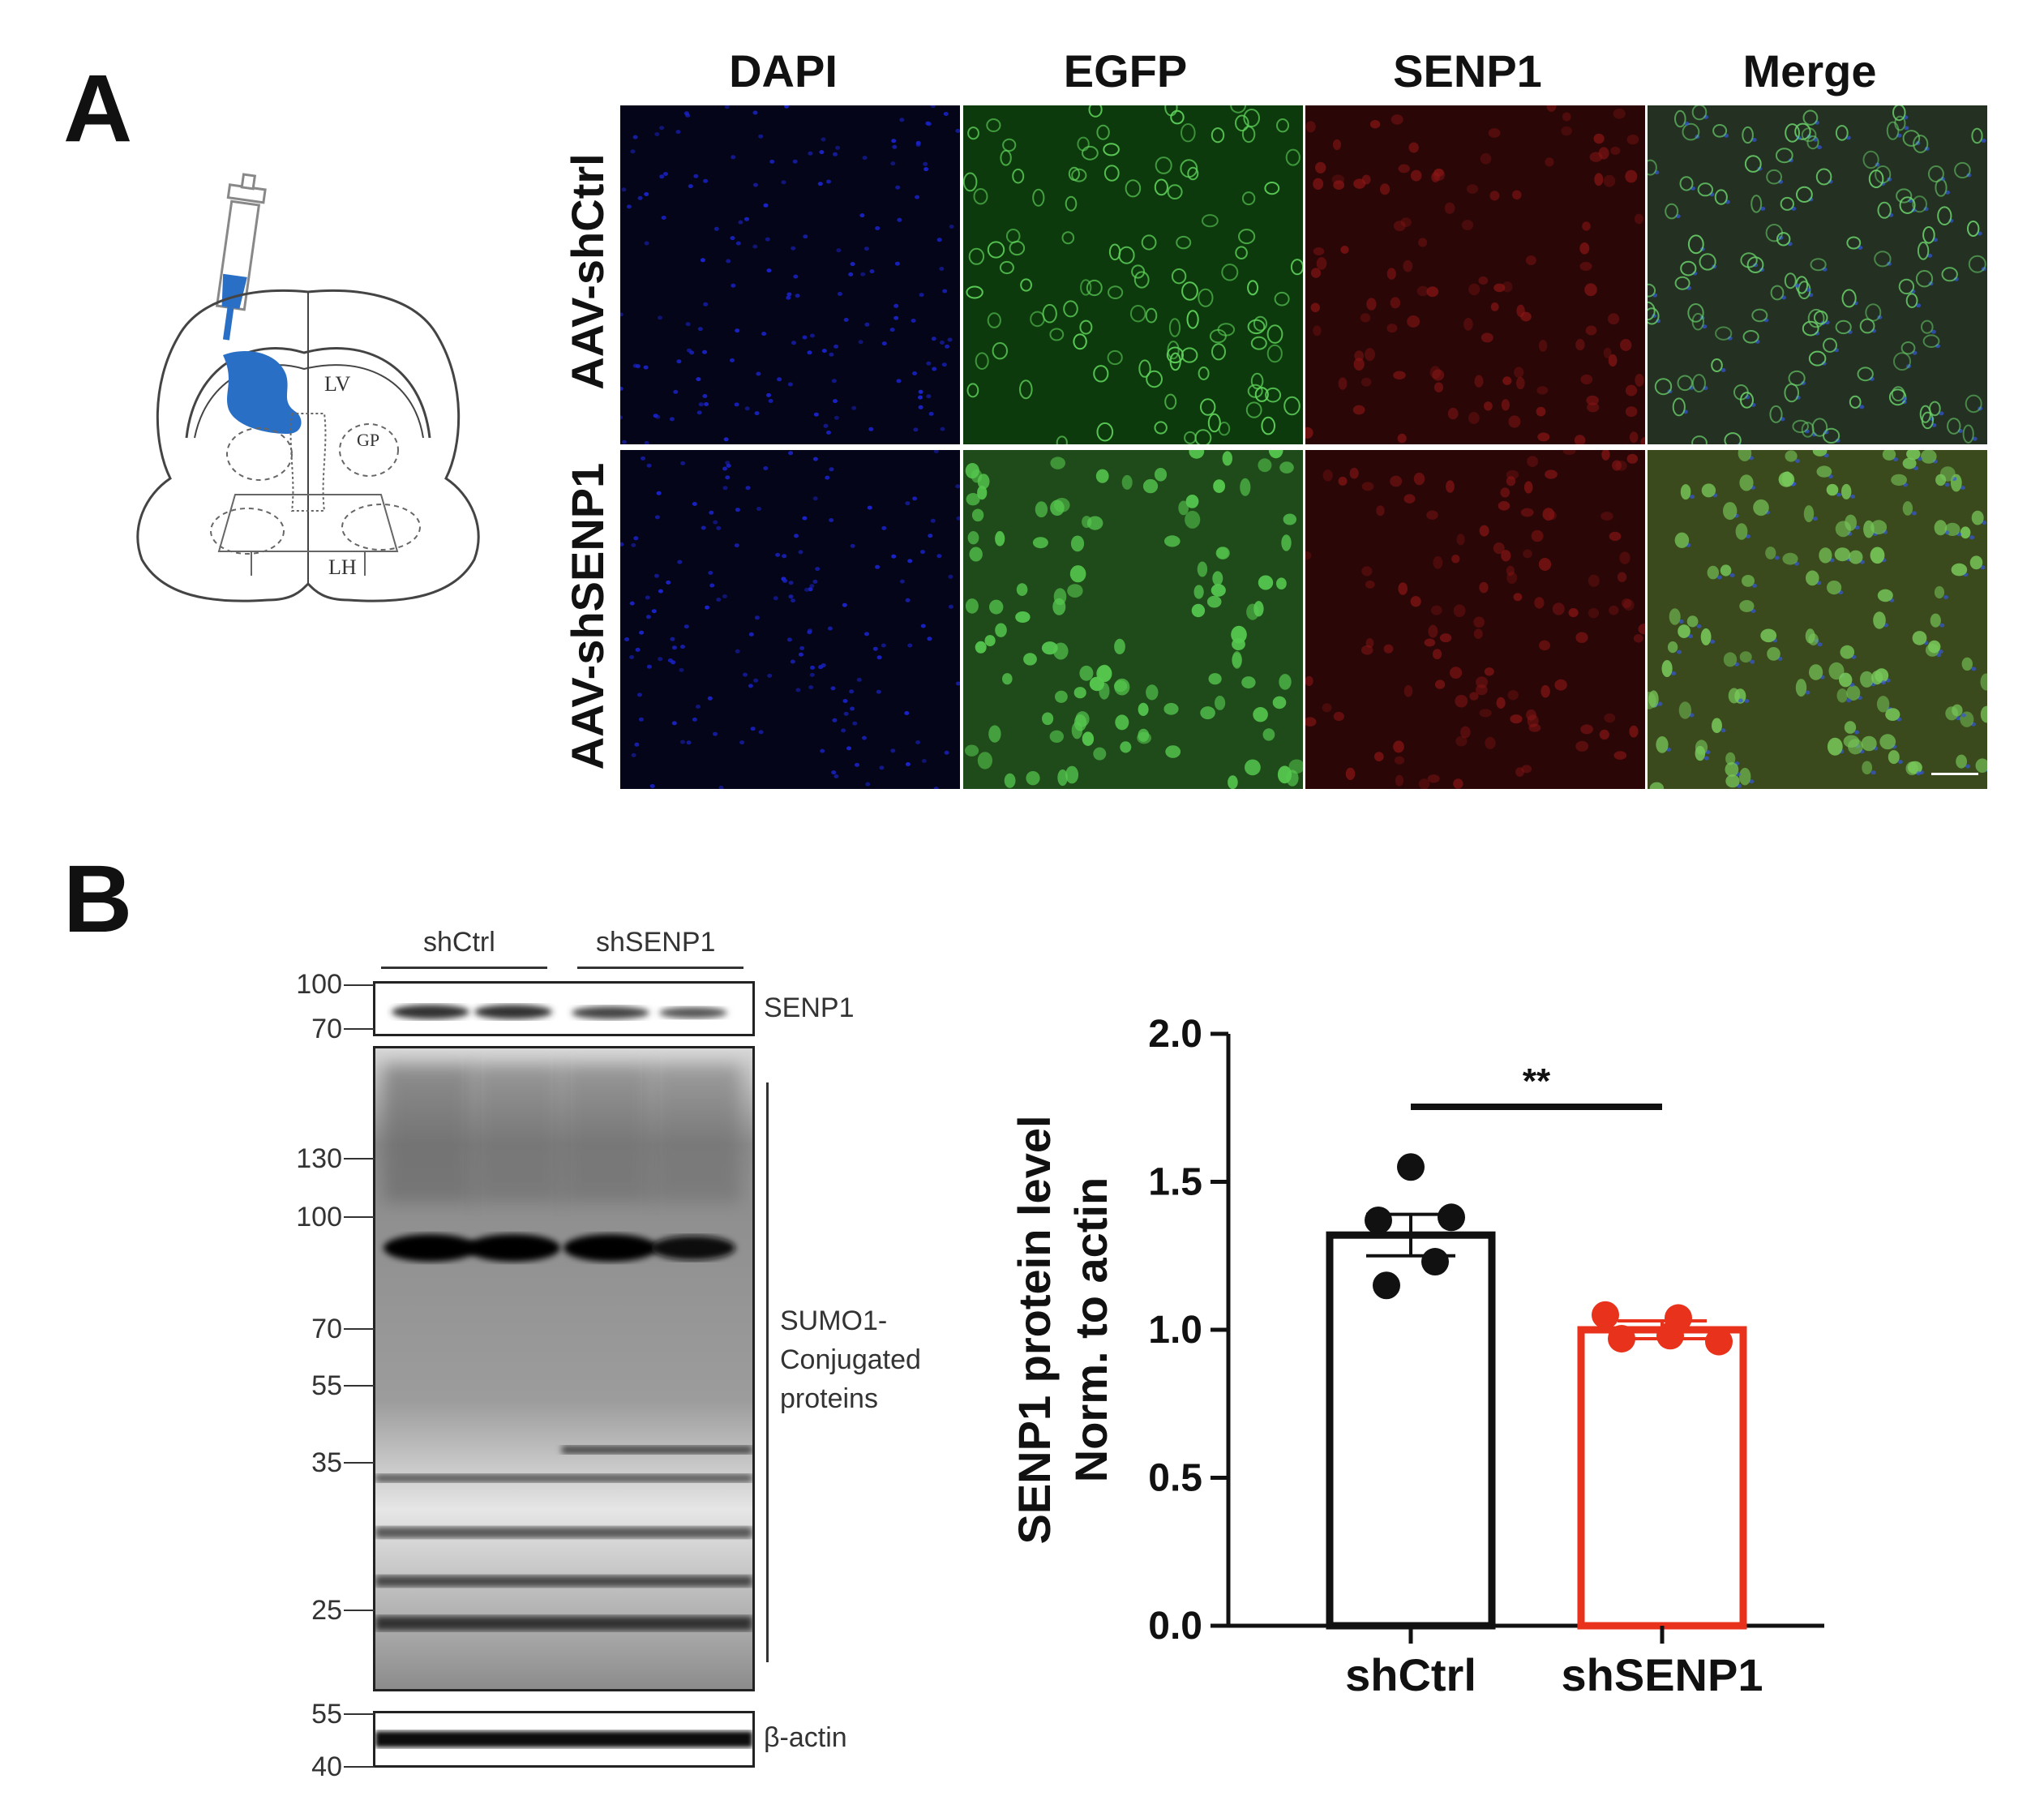 The image size is (2044, 1809). What do you see at coordinates (790, 275) in the screenshot?
I see `micrograph-dapi-shctrl` at bounding box center [790, 275].